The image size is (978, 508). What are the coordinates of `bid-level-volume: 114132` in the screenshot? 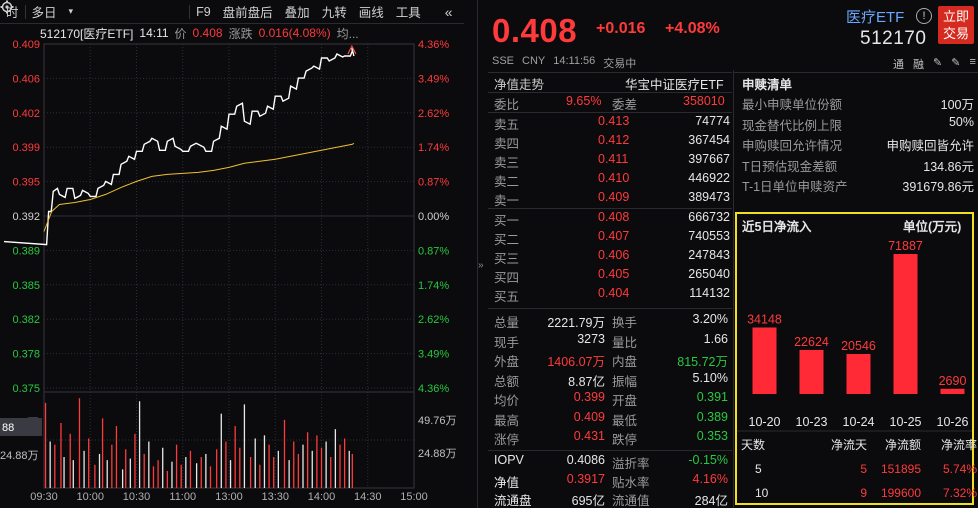 It's located at (709, 293).